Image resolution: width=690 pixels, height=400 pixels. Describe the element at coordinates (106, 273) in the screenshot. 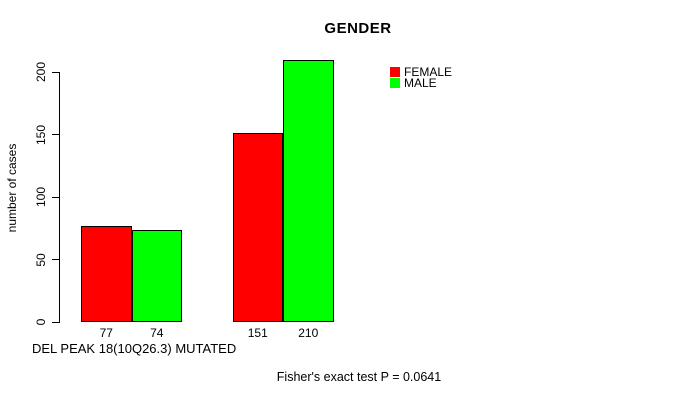

I see `bar-female-group1` at that location.